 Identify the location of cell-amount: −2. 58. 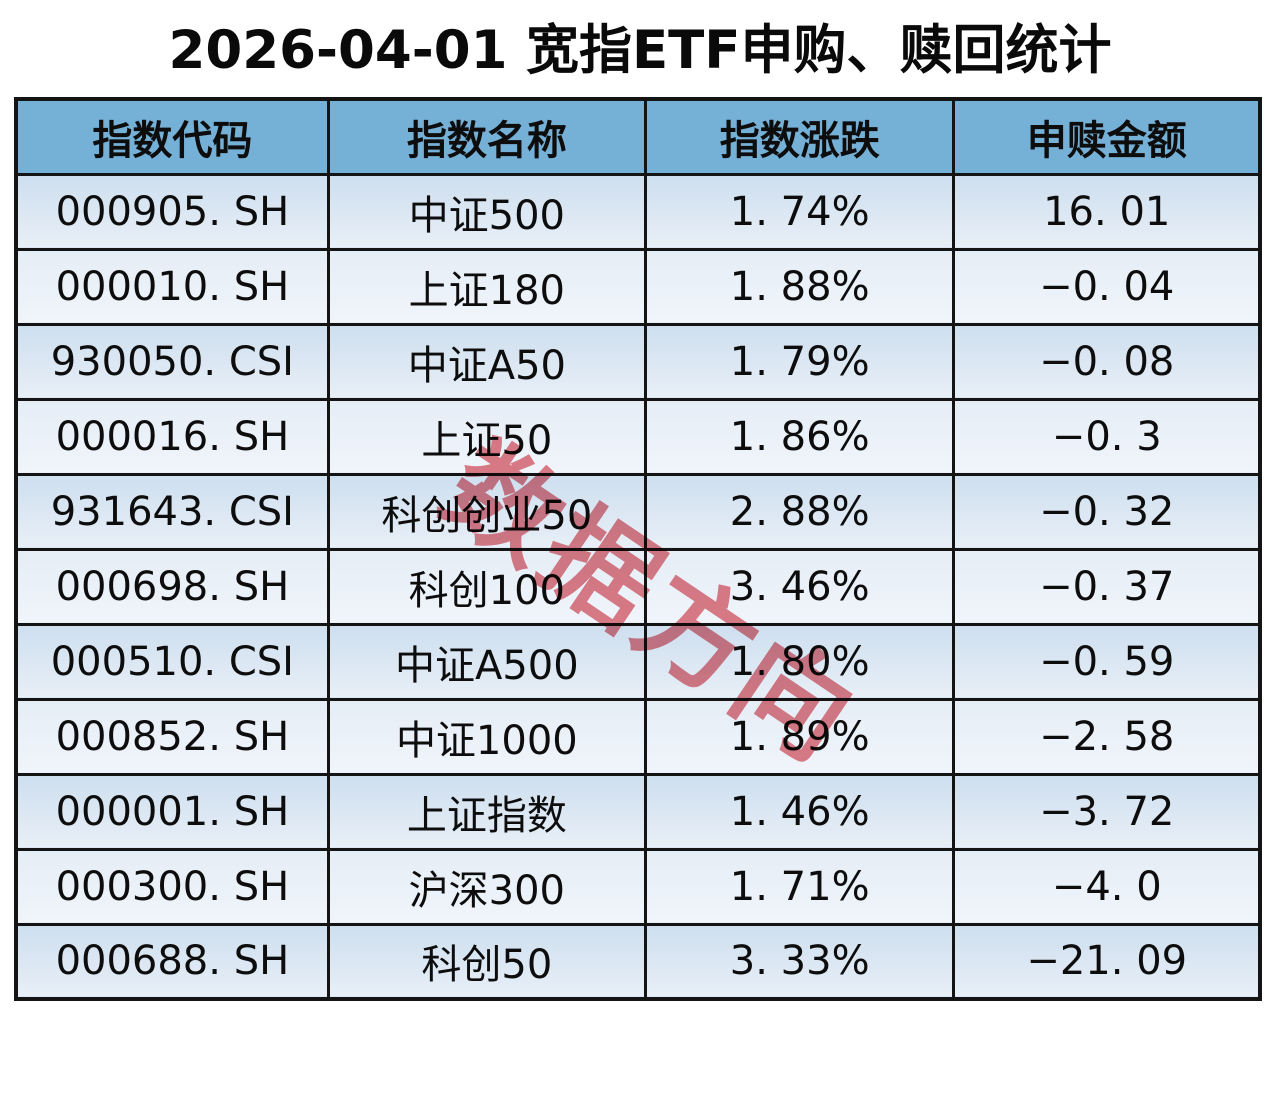
(1107, 736).